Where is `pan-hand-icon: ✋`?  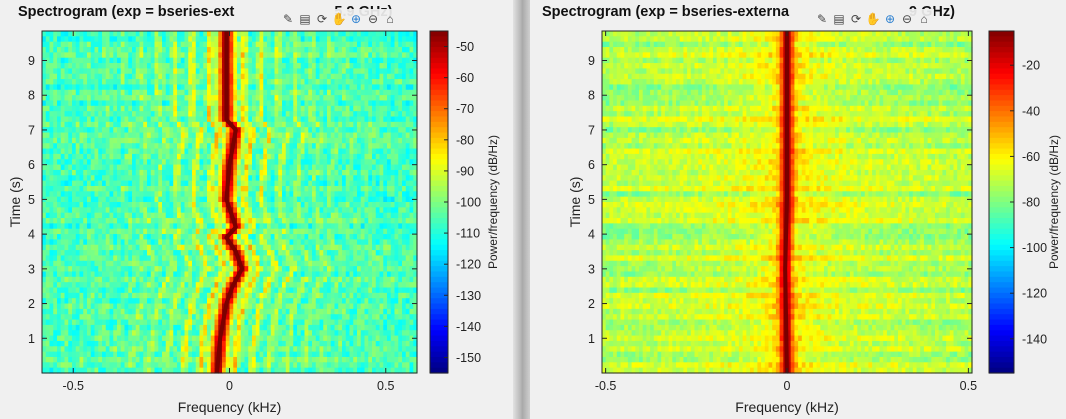 pan-hand-icon: ✋ is located at coordinates (339, 19).